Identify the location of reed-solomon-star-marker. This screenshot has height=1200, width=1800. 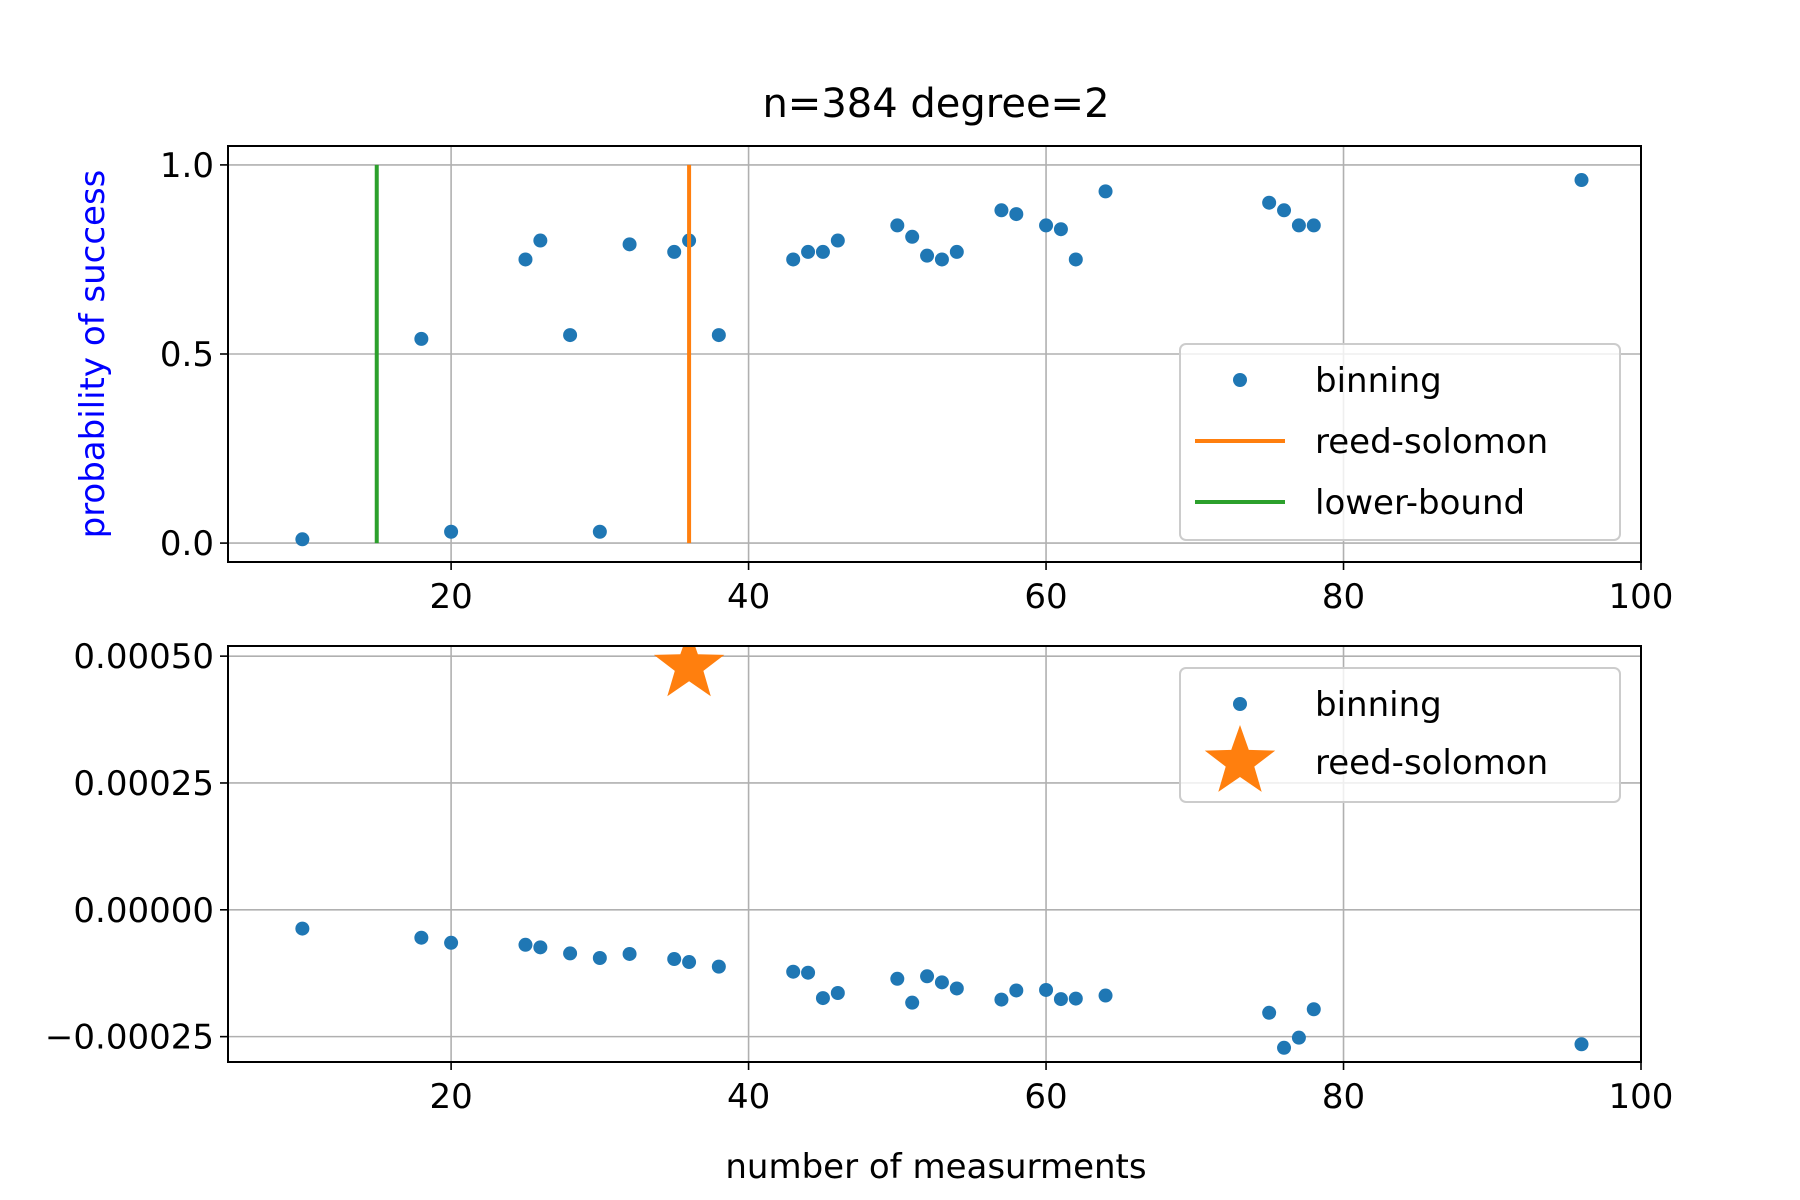
(689, 671).